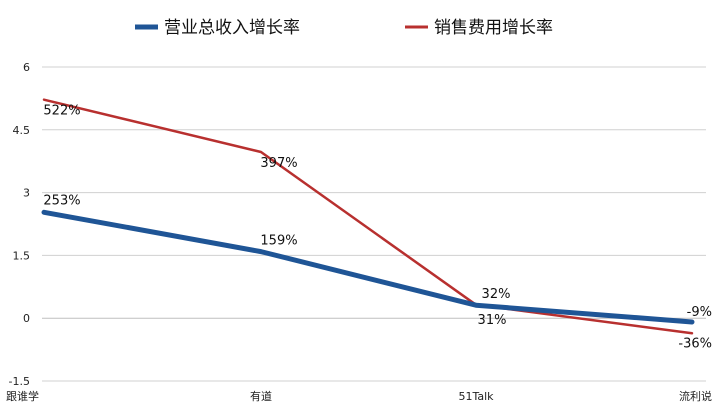 Image resolution: width=724 pixels, height=413 pixels. I want to click on y-tick-label: 1.5, so click(22, 255).